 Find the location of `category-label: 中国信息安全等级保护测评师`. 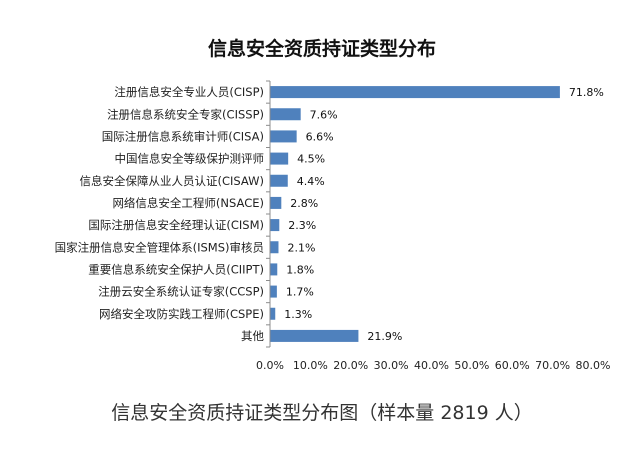

category-label: 中国信息安全等级保护测评师 is located at coordinates (190, 159).